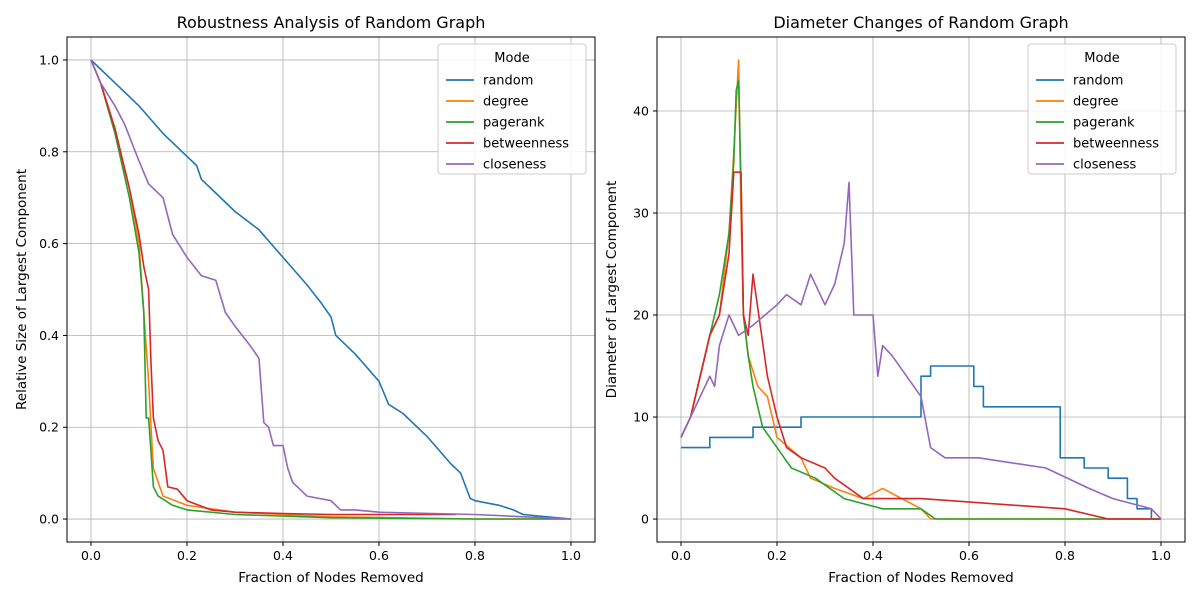 The width and height of the screenshot is (1200, 600). I want to click on right-legend-label-betweenness: betweenness, so click(1116, 144).